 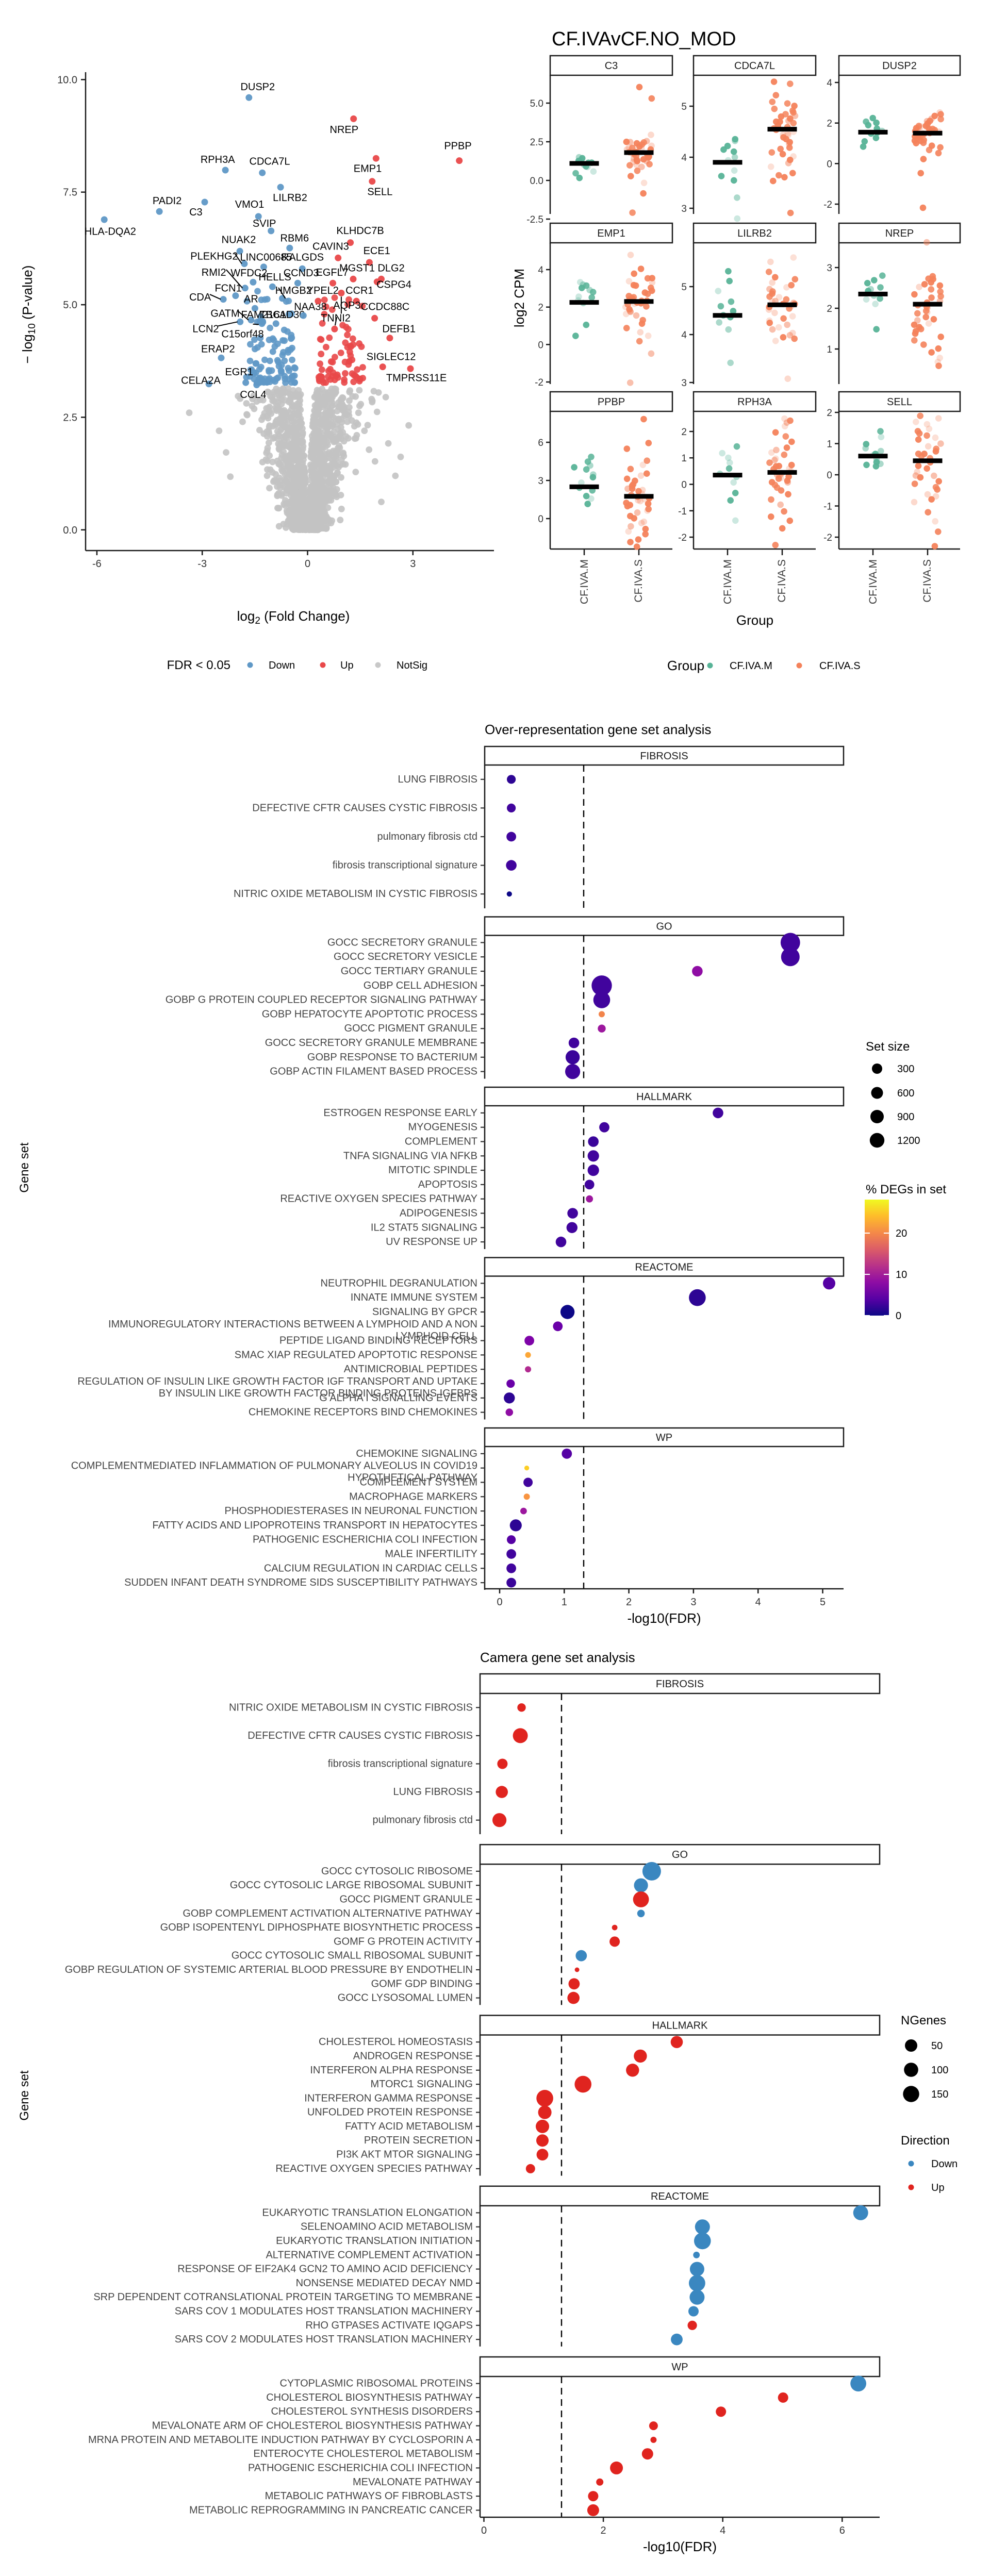 What do you see at coordinates (218, 160) in the screenshot?
I see `svg-text: RPH3A` at bounding box center [218, 160].